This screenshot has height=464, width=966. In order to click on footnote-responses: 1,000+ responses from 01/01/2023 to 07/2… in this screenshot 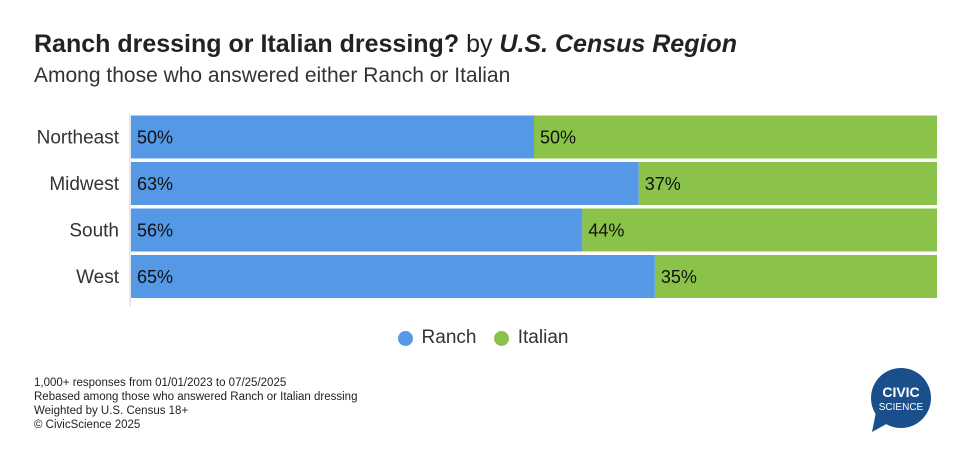, I will do `click(160, 383)`.